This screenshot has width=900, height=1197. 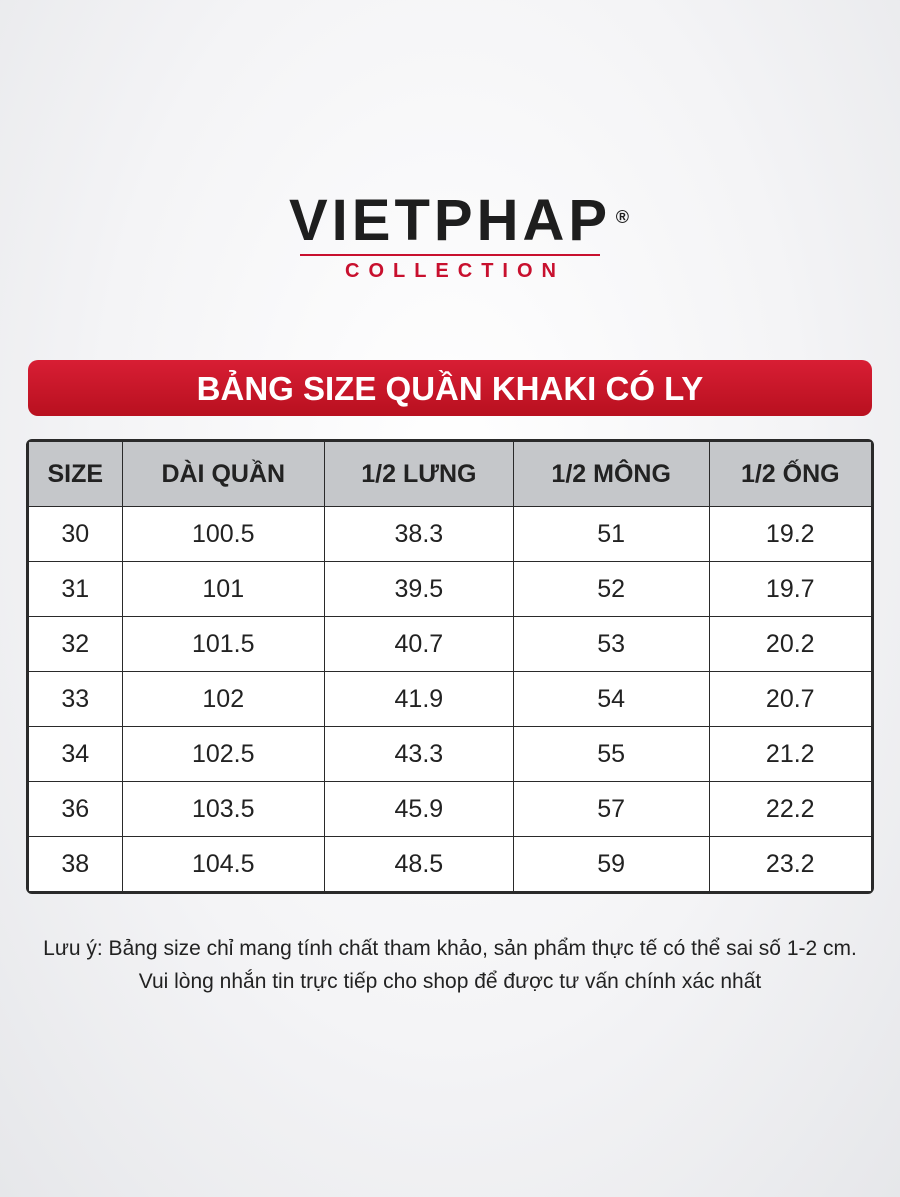 What do you see at coordinates (75, 644) in the screenshot?
I see `table-cell: 32` at bounding box center [75, 644].